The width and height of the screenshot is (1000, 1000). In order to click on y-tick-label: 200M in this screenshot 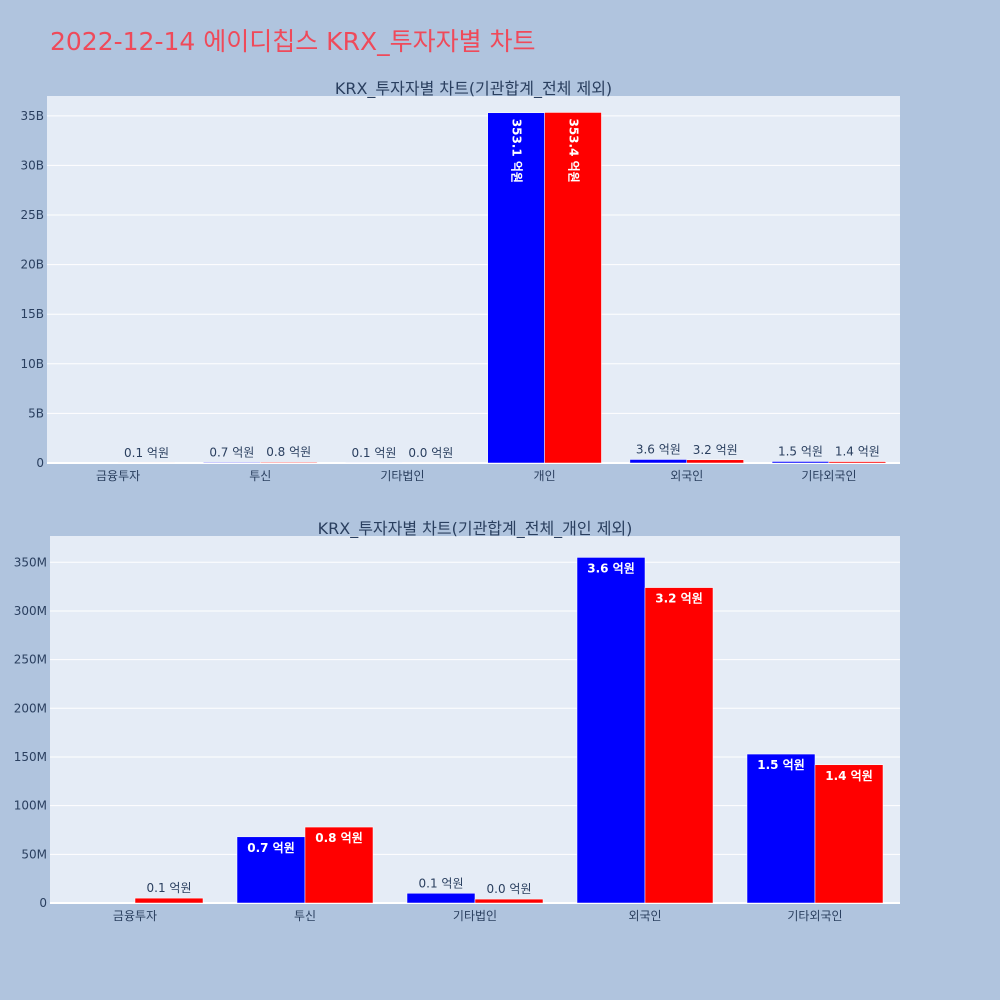, I will do `click(30, 708)`.